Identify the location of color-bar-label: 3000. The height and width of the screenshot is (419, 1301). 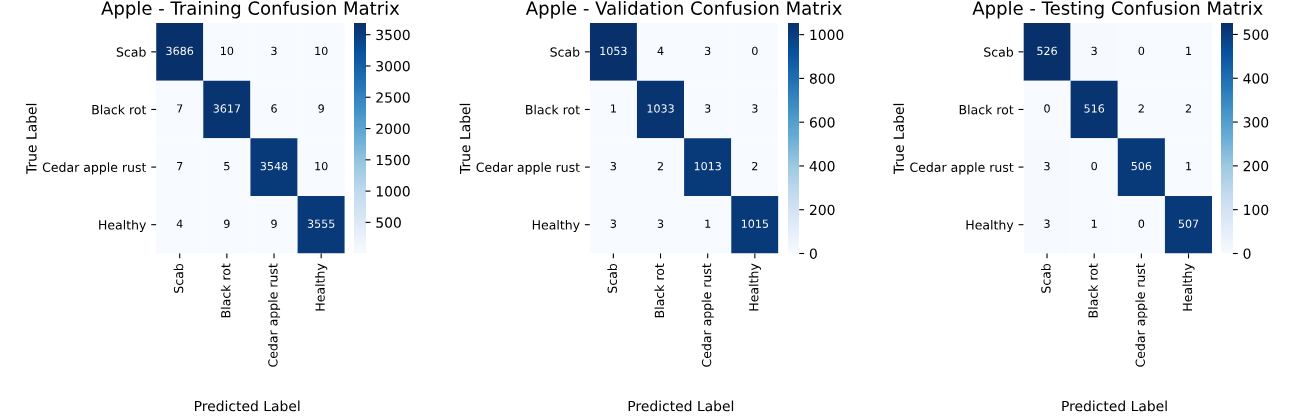
(393, 66).